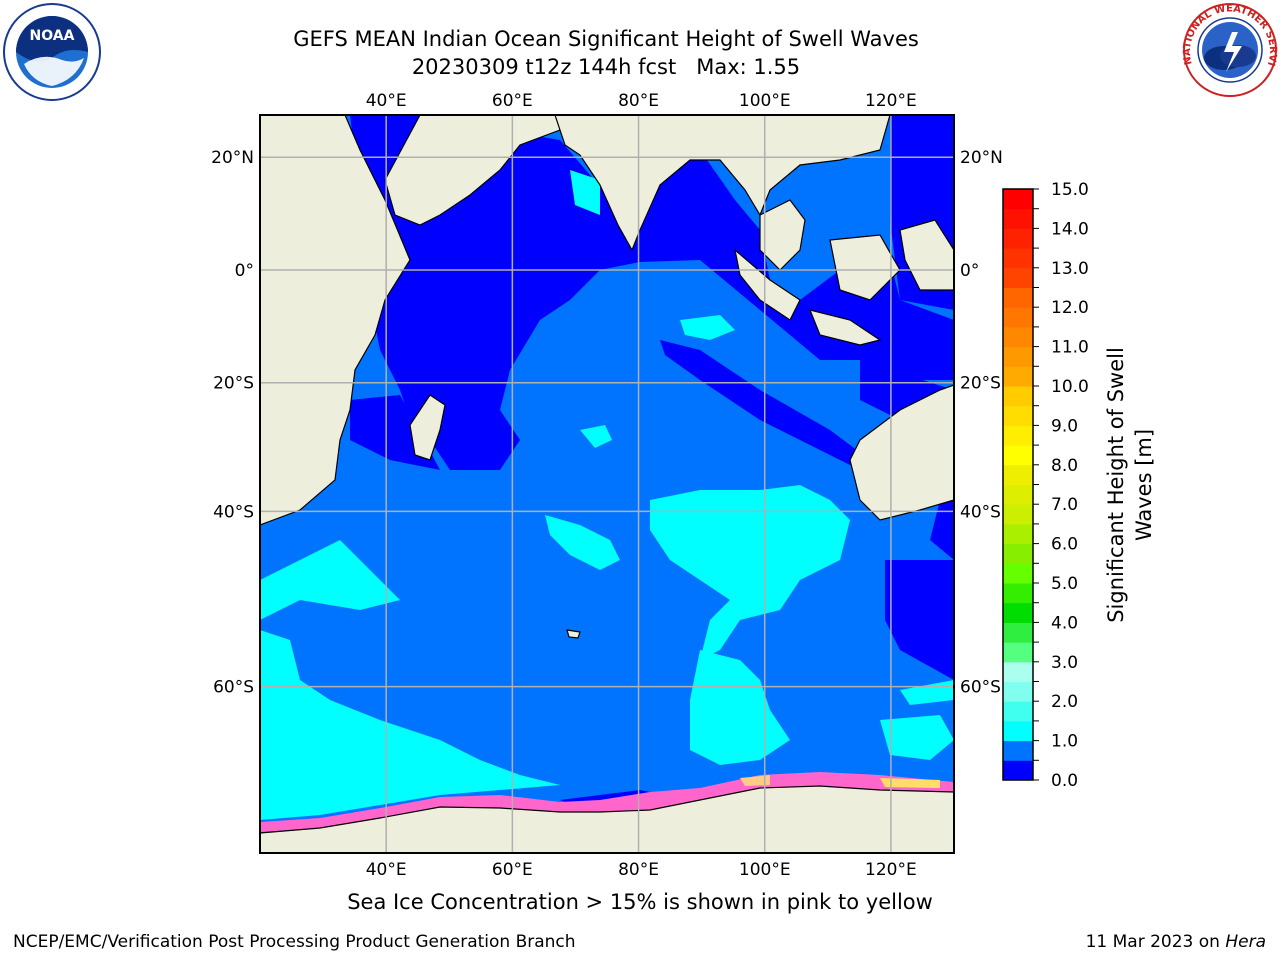 The image size is (1280, 960). What do you see at coordinates (52, 36) in the screenshot?
I see `noaa-logo-text: NOAA` at bounding box center [52, 36].